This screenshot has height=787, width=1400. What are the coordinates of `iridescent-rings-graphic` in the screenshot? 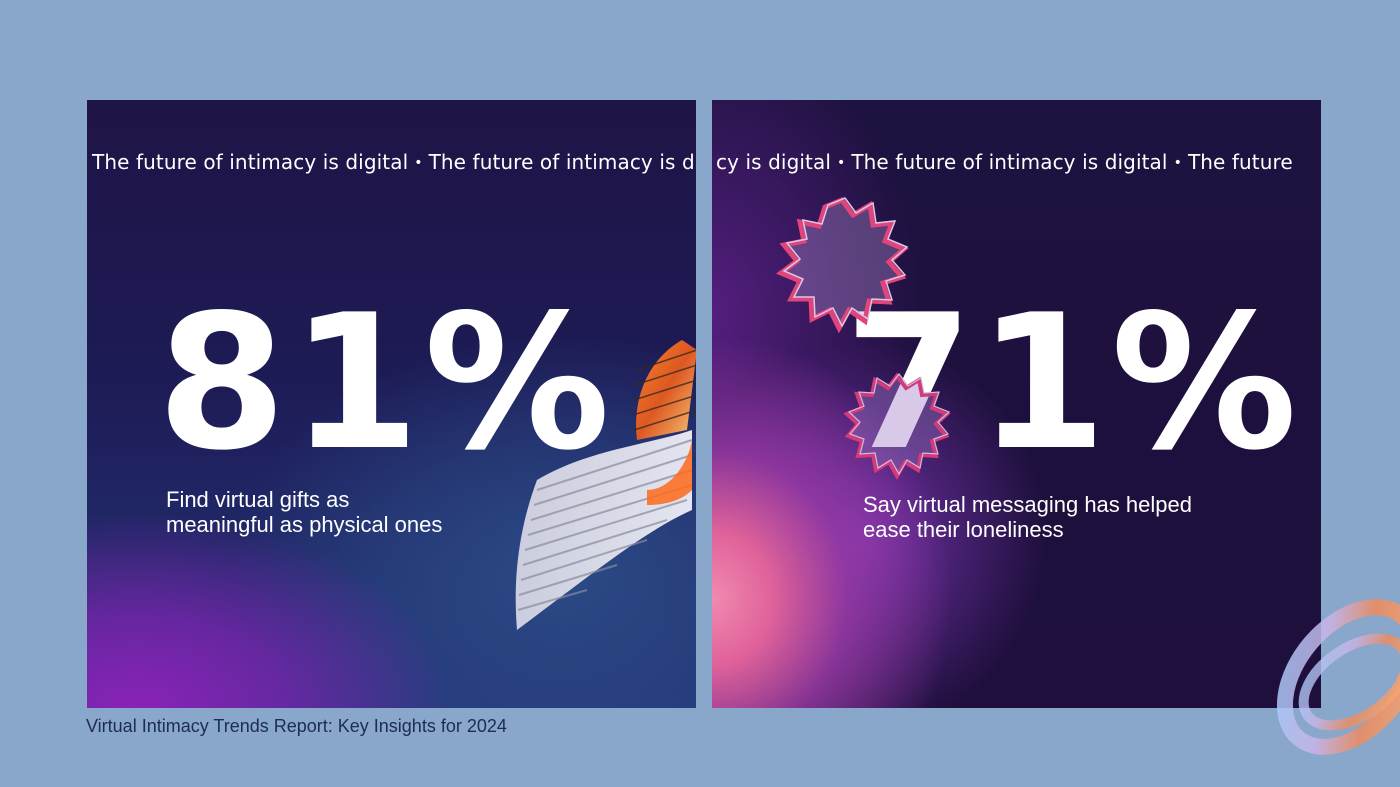 It's located at (1338, 677).